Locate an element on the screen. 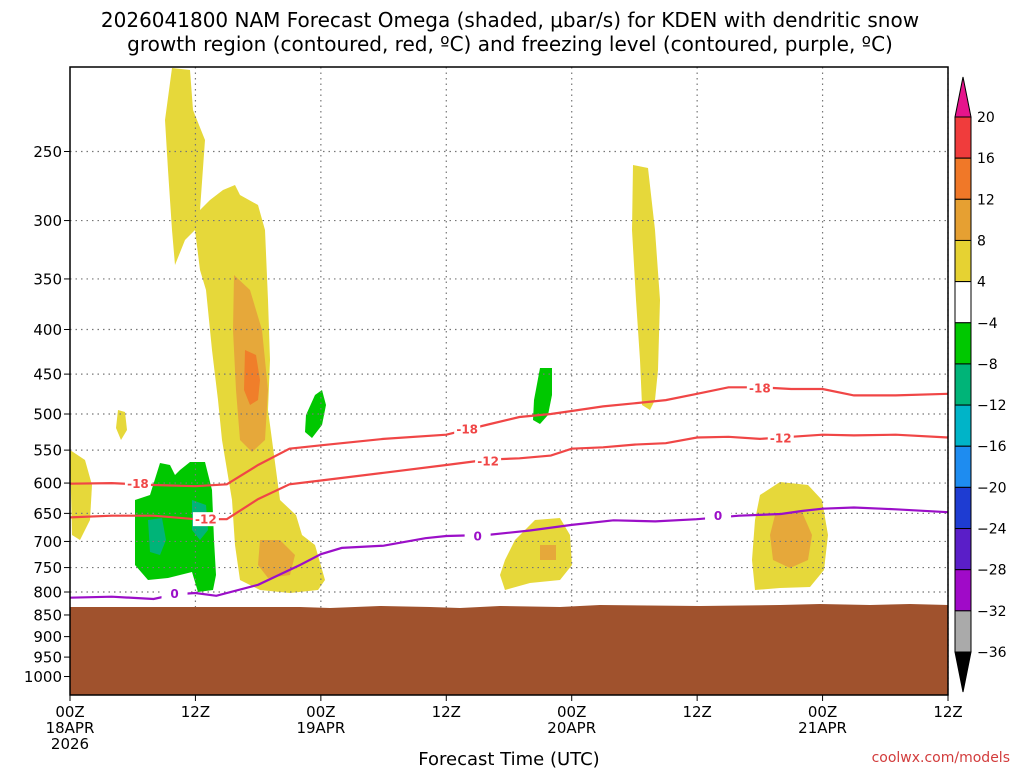 Image resolution: width=1024 pixels, height=768 pixels. y-tick-label: 600 is located at coordinates (47, 484).